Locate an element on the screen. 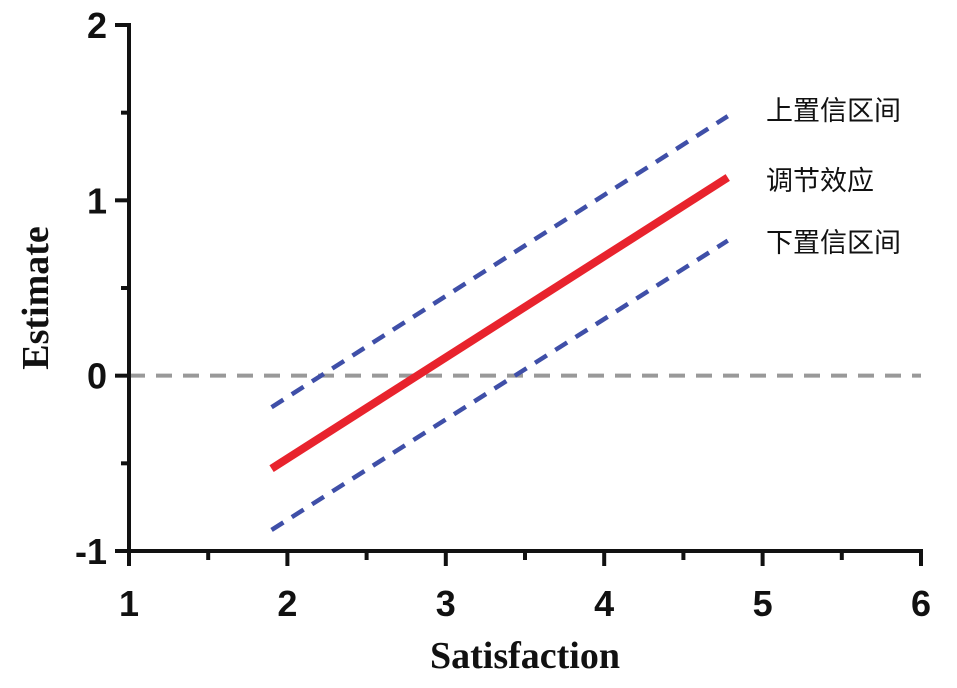 This screenshot has height=688, width=957. legend-label-1: 调节效应 is located at coordinates (820, 181).